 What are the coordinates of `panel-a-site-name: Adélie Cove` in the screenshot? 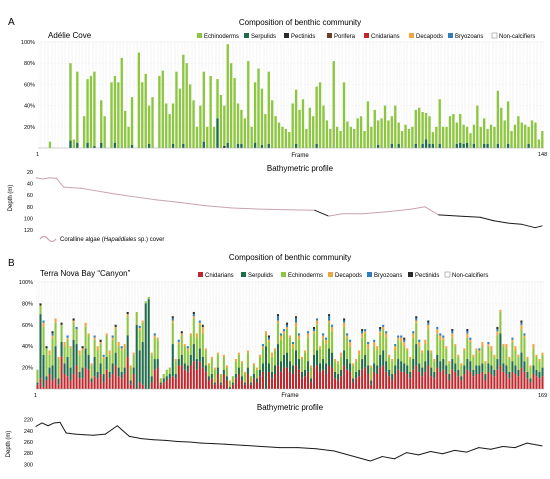 It's located at (70, 35).